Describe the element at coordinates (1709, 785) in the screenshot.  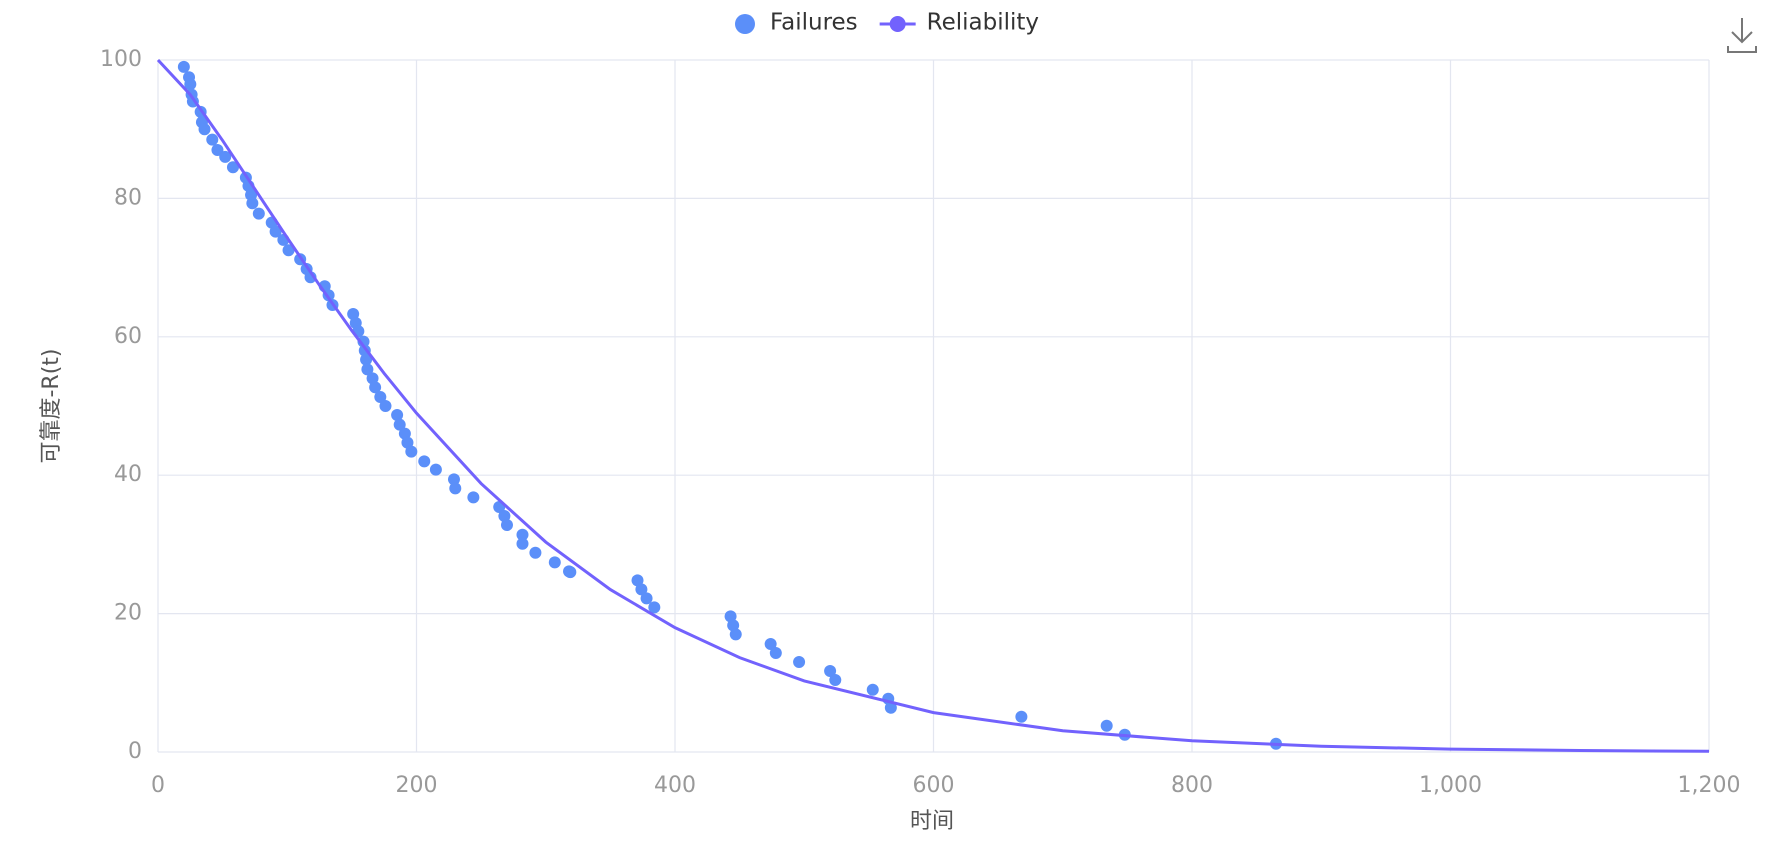
I see `x-tick-label: 1,200` at that location.